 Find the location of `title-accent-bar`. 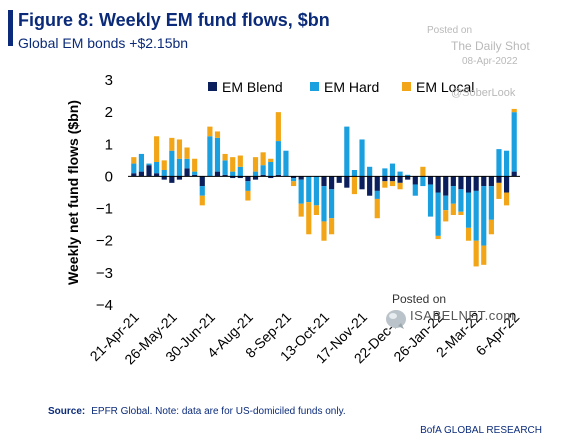

title-accent-bar is located at coordinates (10, 28).